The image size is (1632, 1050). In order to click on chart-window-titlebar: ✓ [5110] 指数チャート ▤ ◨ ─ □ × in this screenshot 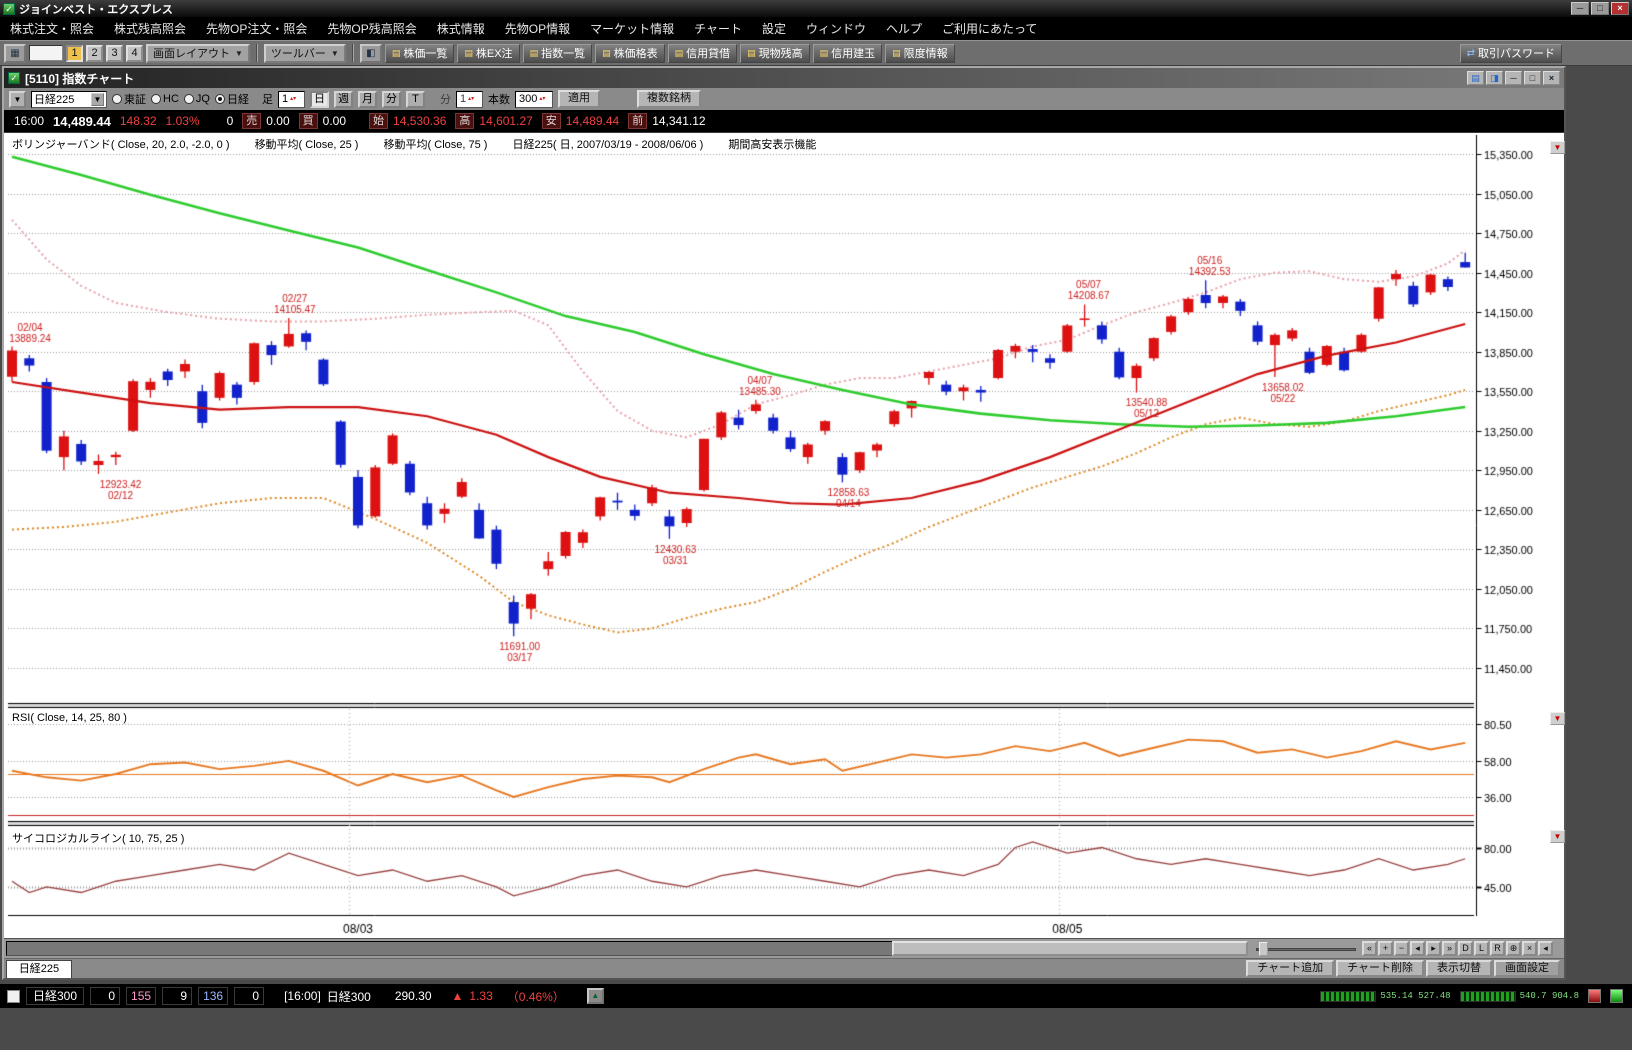, I will do `click(784, 78)`.